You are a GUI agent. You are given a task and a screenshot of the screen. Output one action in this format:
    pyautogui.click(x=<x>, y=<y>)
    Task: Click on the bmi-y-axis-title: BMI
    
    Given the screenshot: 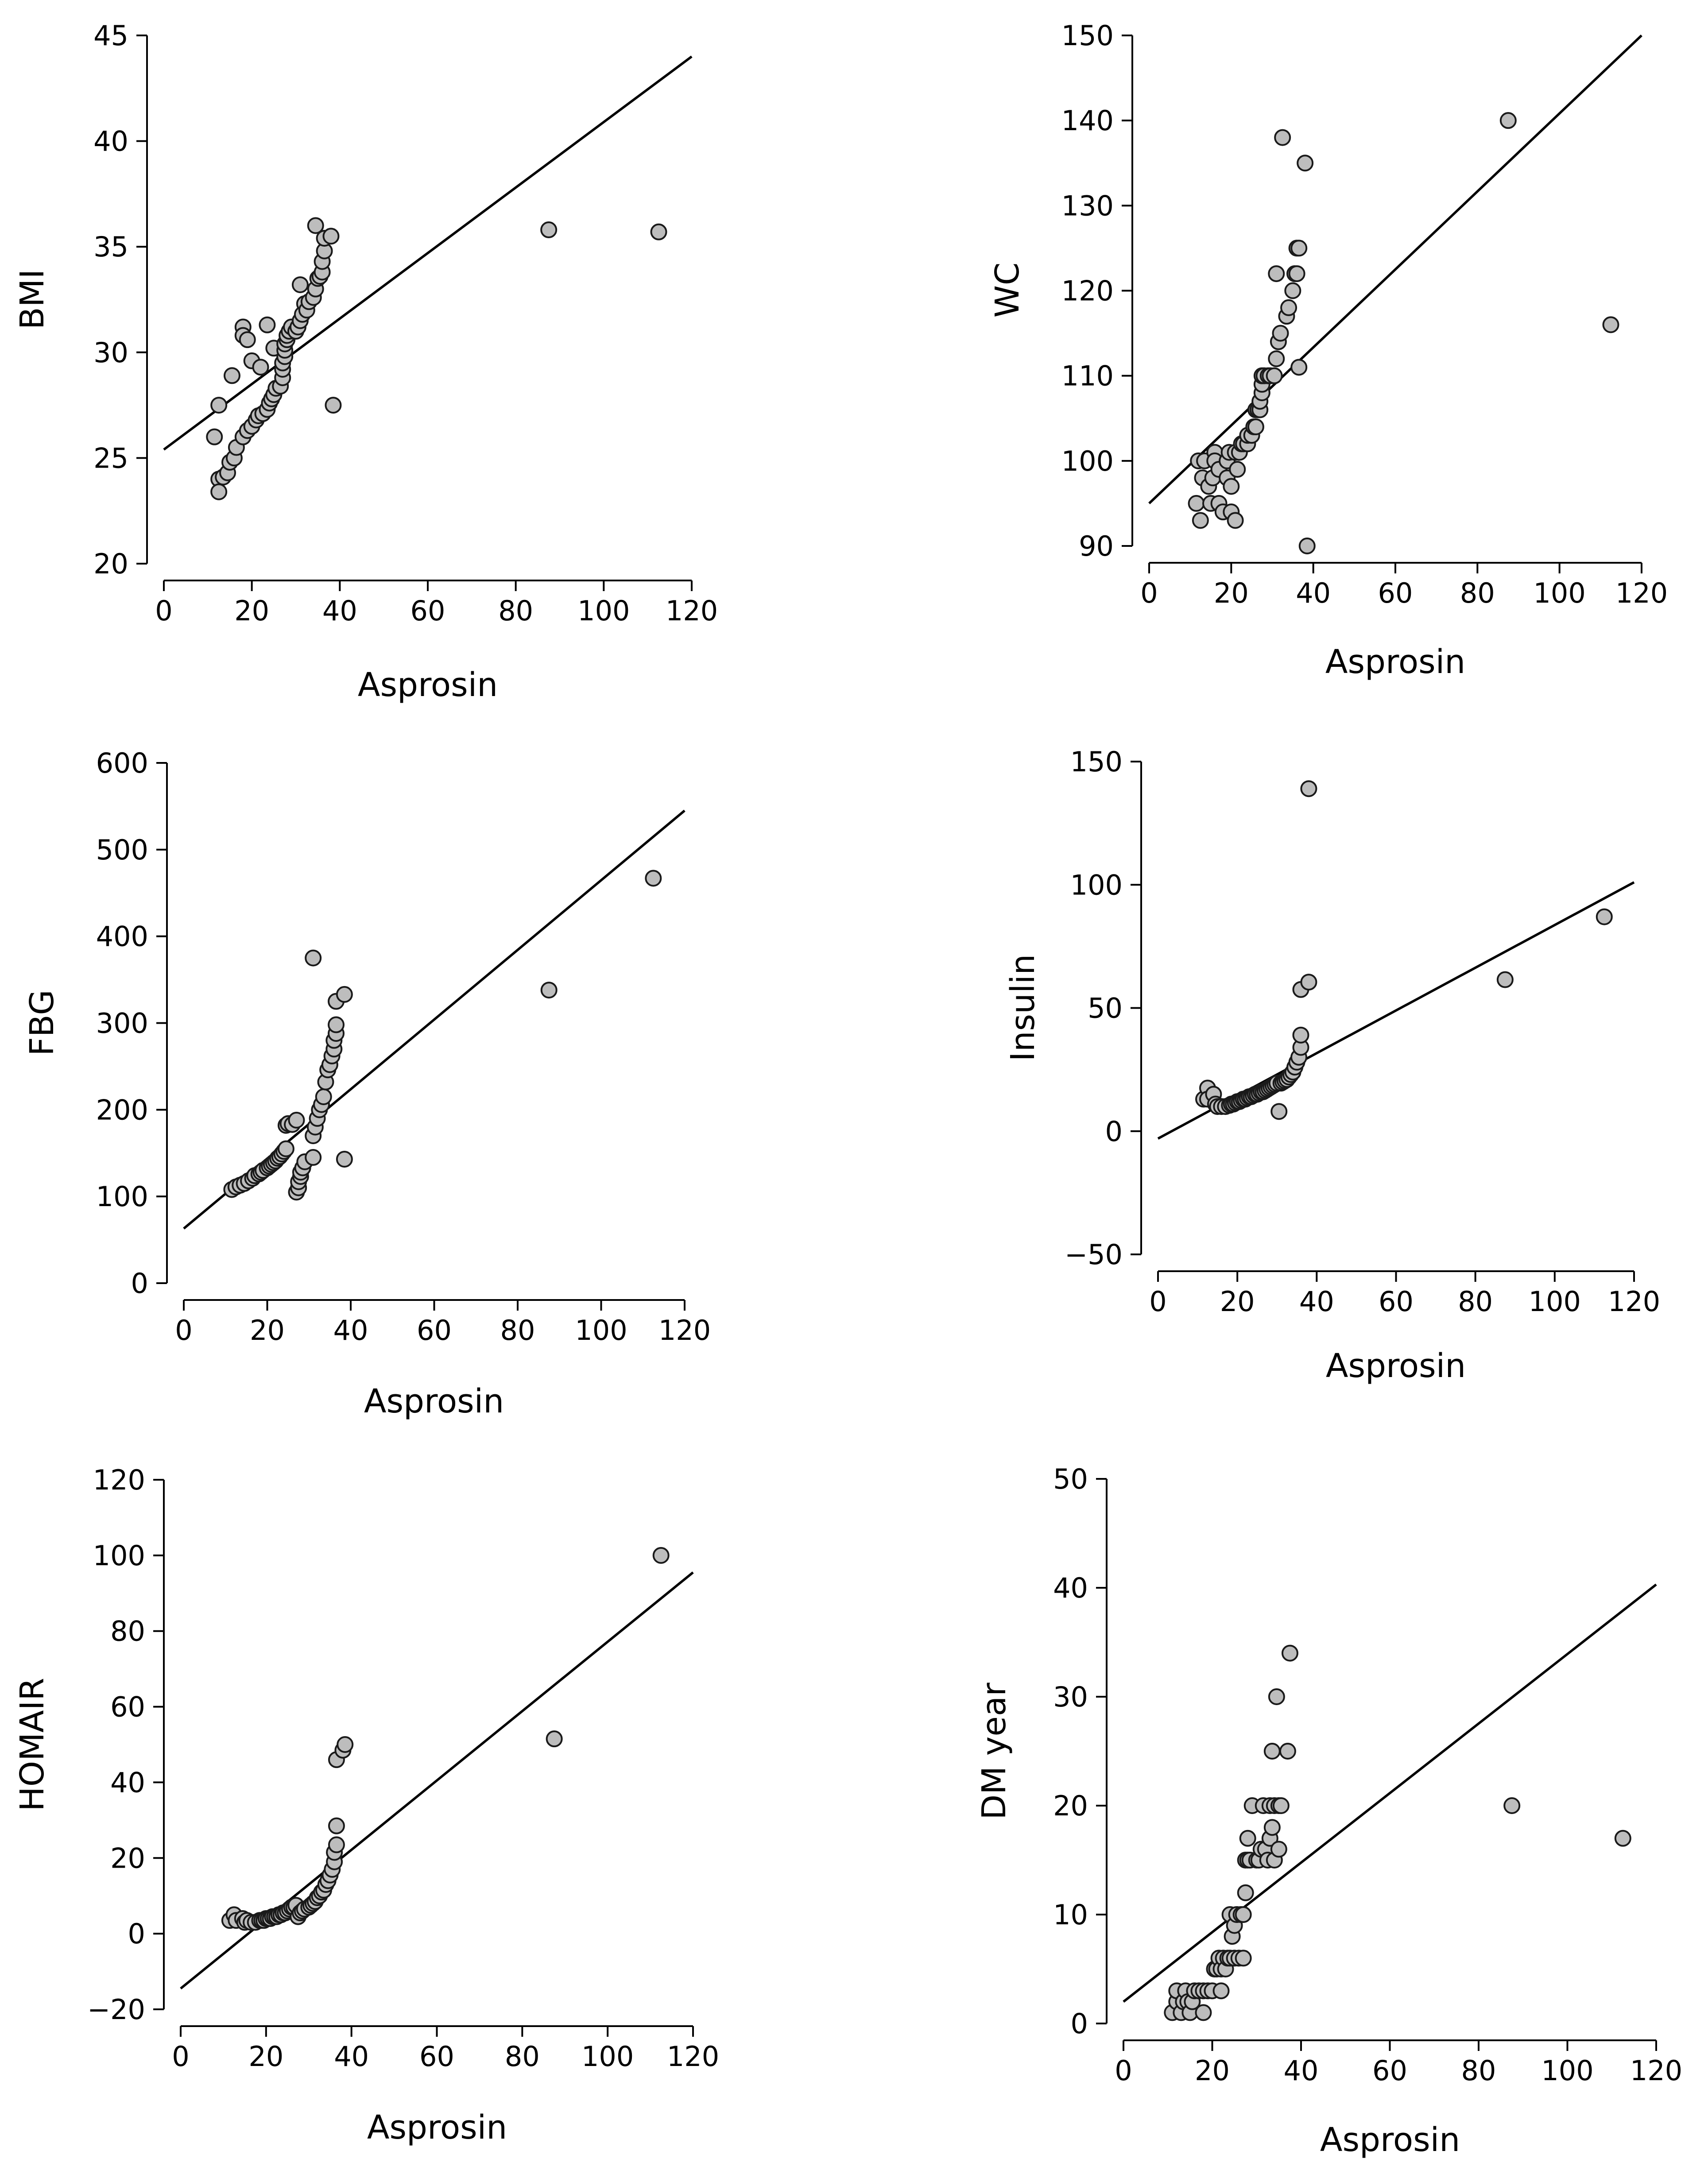 What is the action you would take?
    pyautogui.click(x=32, y=299)
    